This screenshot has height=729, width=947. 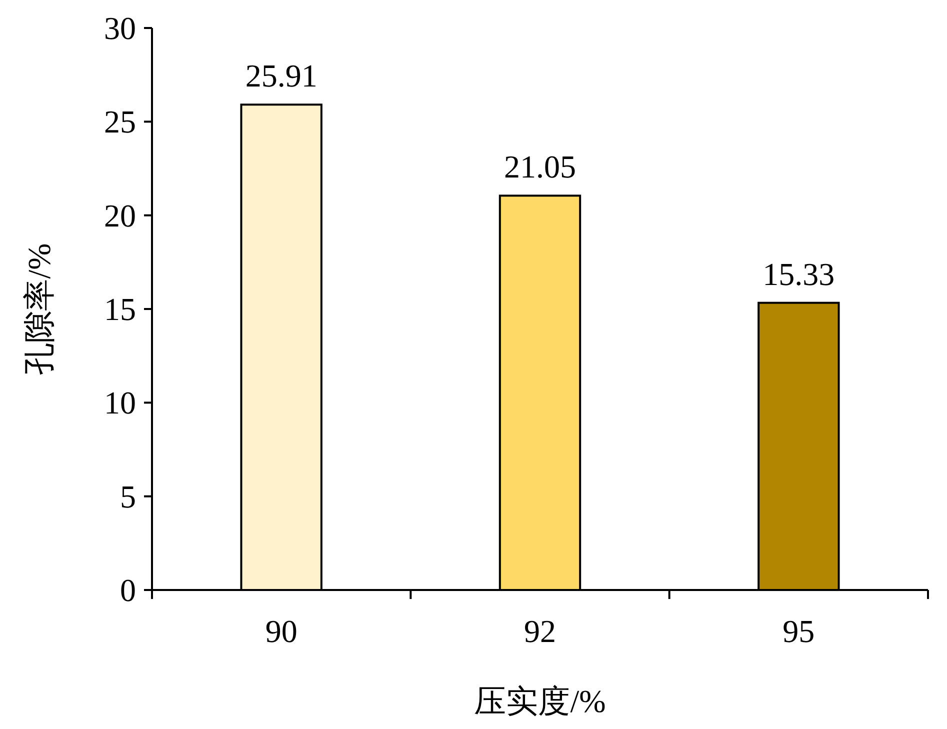 I want to click on y-axis-title: 孔隙率/%, so click(x=39, y=309).